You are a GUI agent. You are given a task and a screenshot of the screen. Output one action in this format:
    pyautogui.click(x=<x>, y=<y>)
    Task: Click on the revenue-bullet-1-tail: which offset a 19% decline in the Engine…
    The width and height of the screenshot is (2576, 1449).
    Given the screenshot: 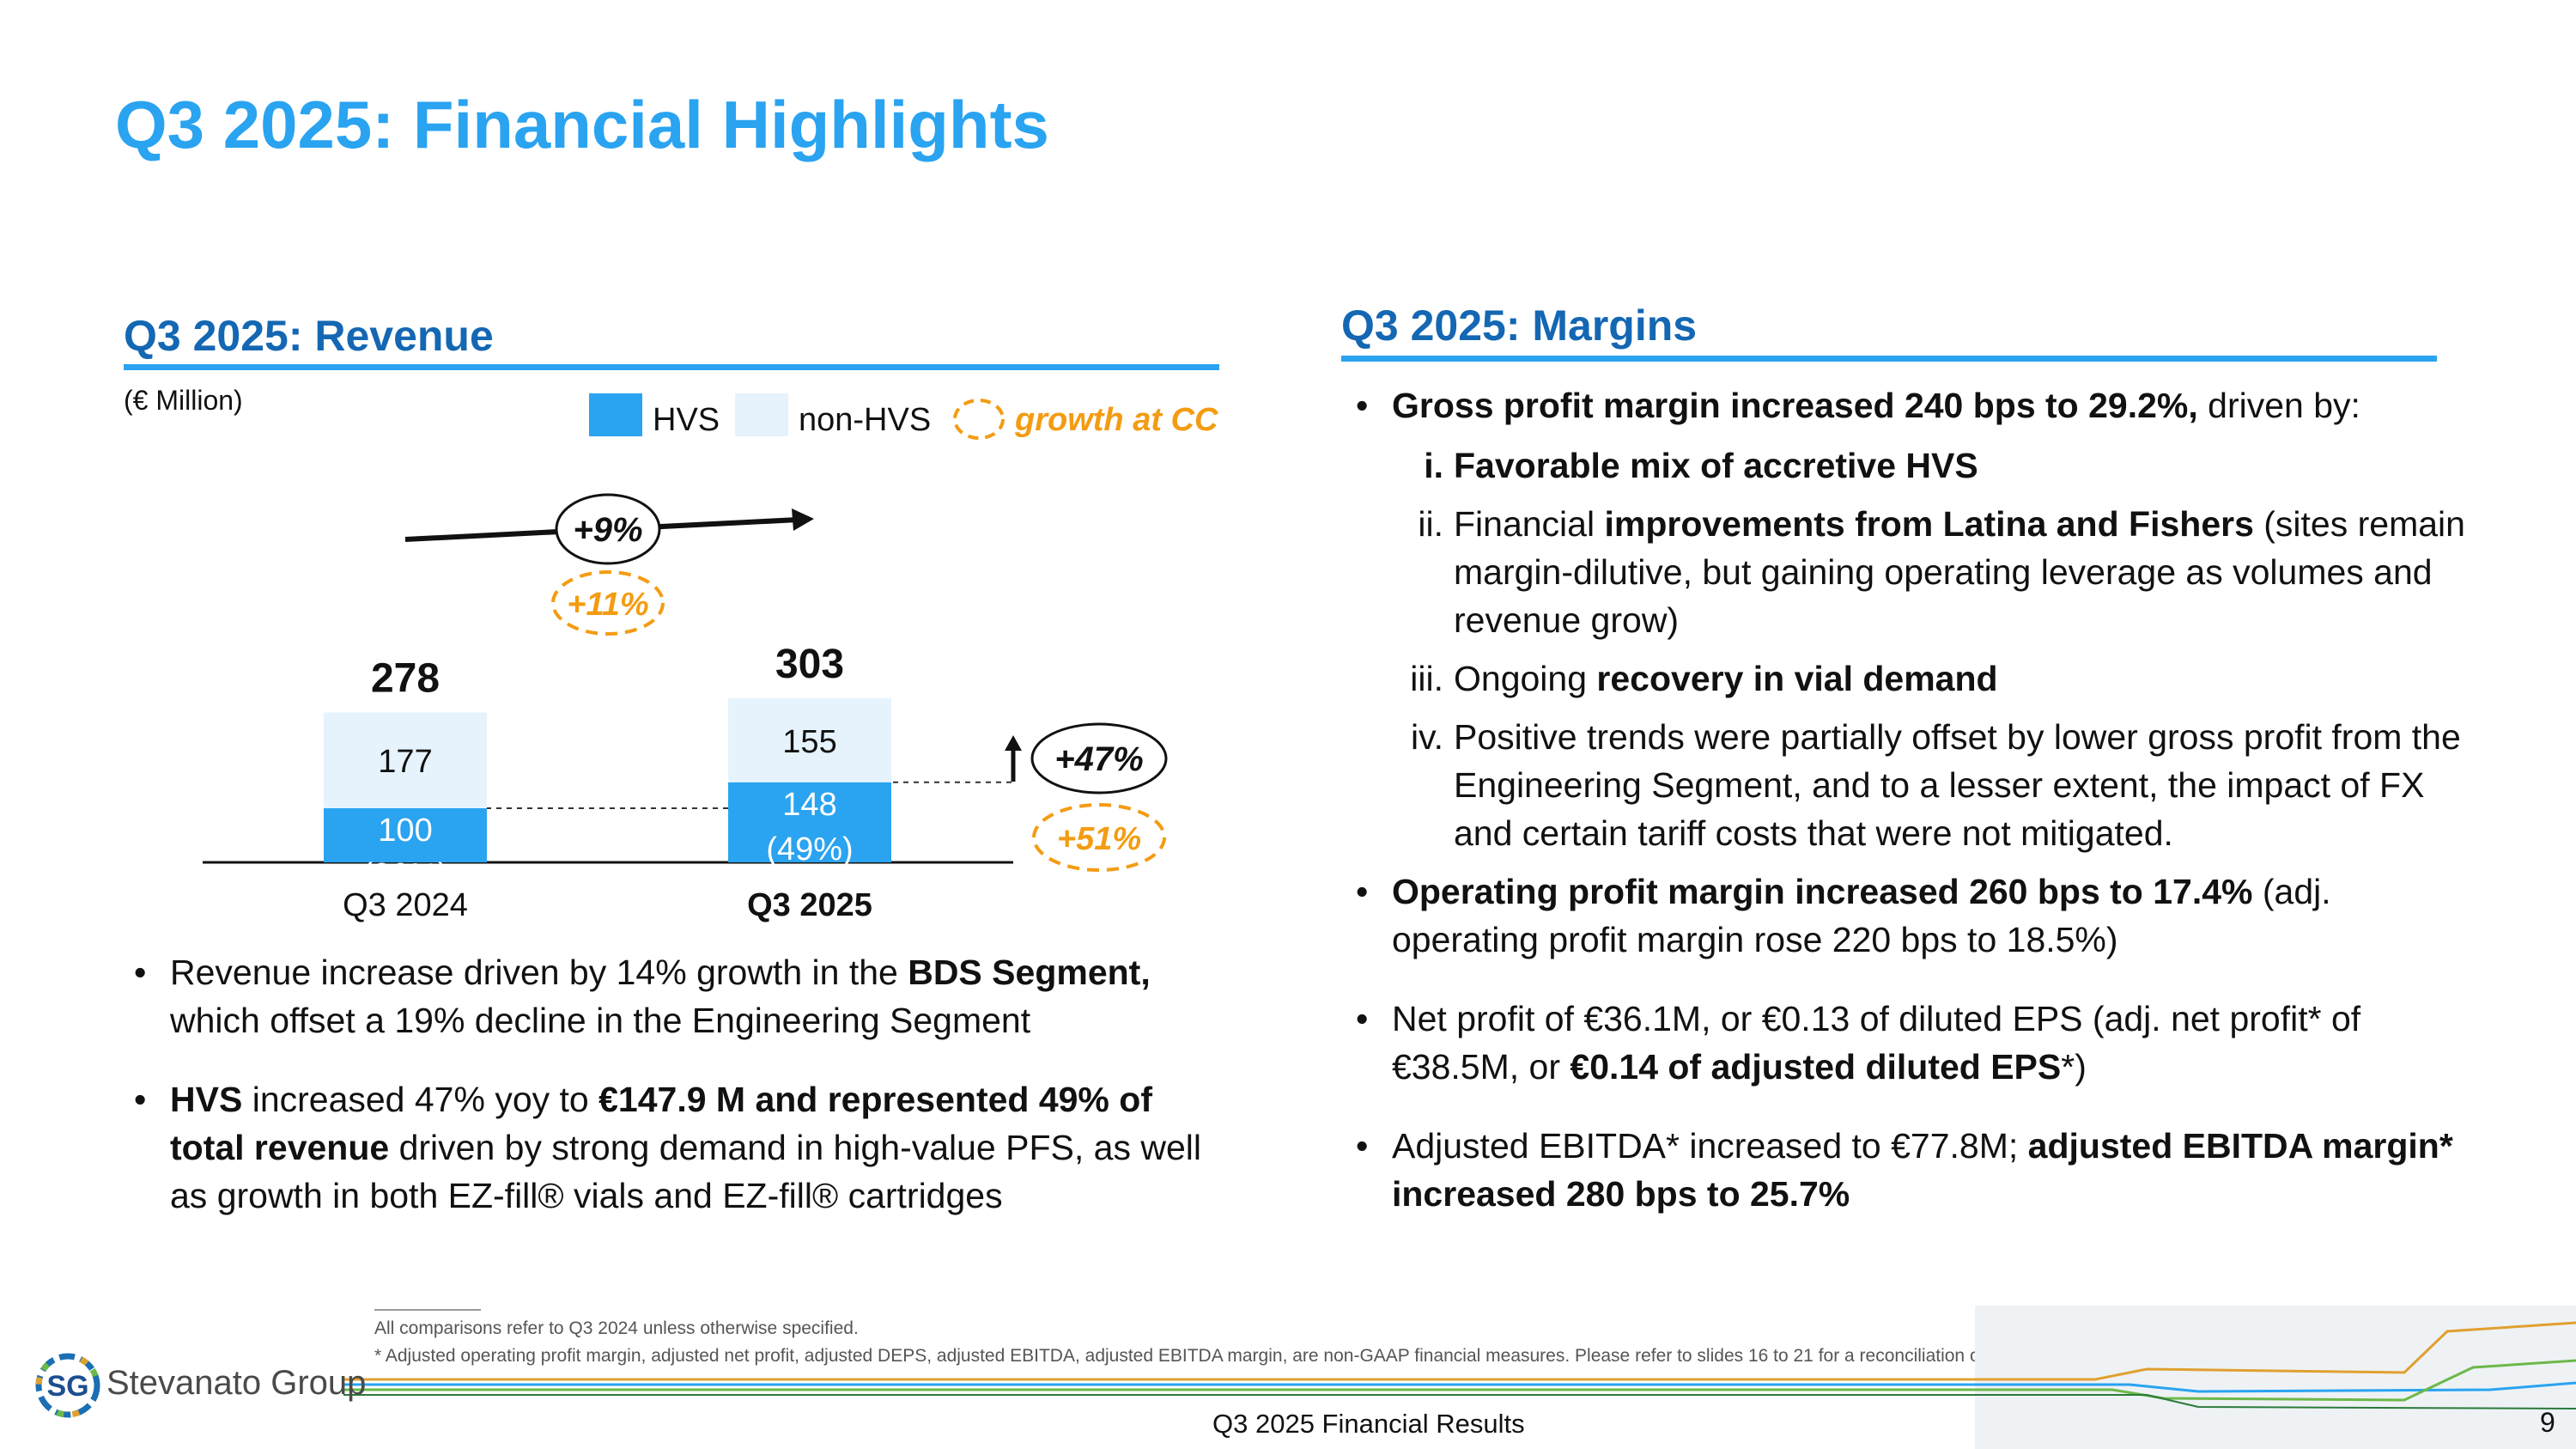 What is the action you would take?
    pyautogui.click(x=600, y=1020)
    